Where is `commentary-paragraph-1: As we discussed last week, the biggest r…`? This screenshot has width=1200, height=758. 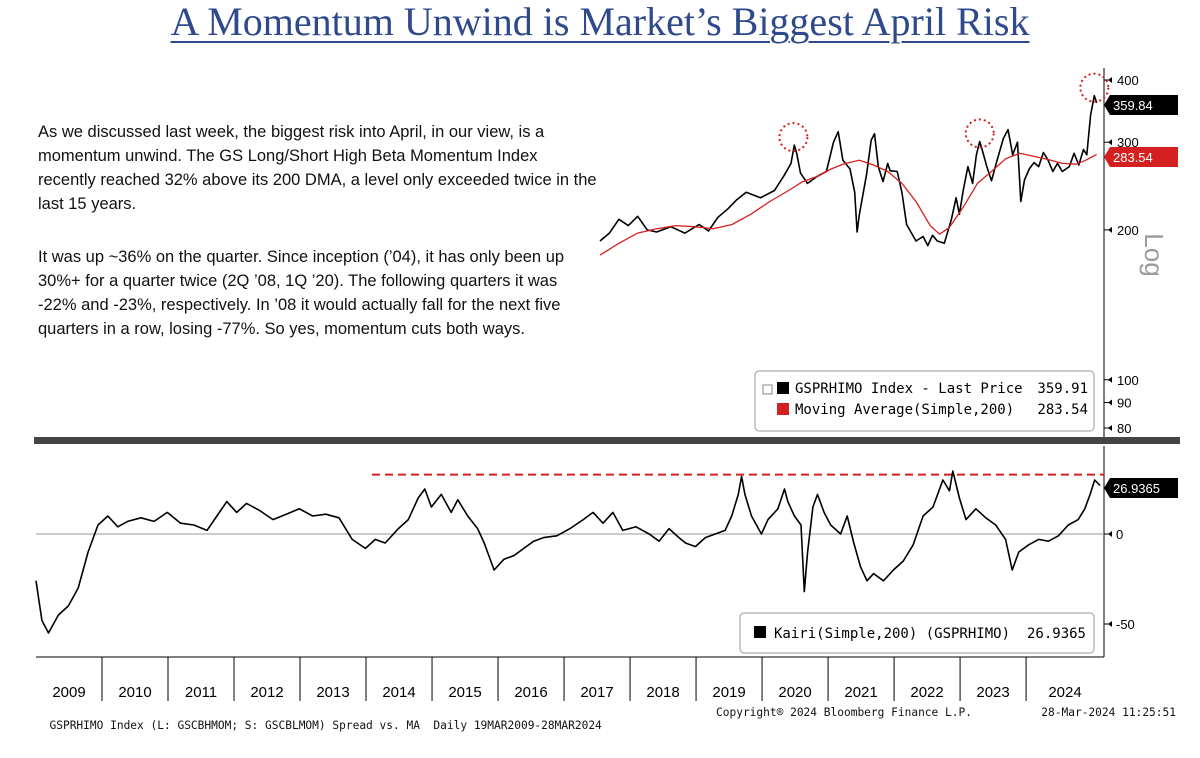 commentary-paragraph-1: As we discussed last week, the biggest r… is located at coordinates (317, 168).